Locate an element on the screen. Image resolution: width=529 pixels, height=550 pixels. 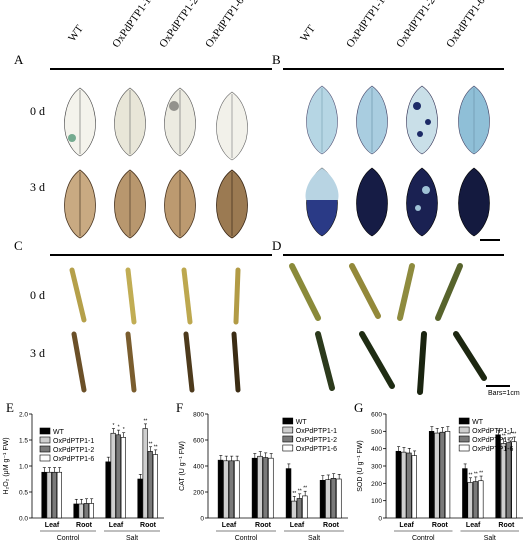
y-tick-label: 200 is located at coordinates (376, 484).